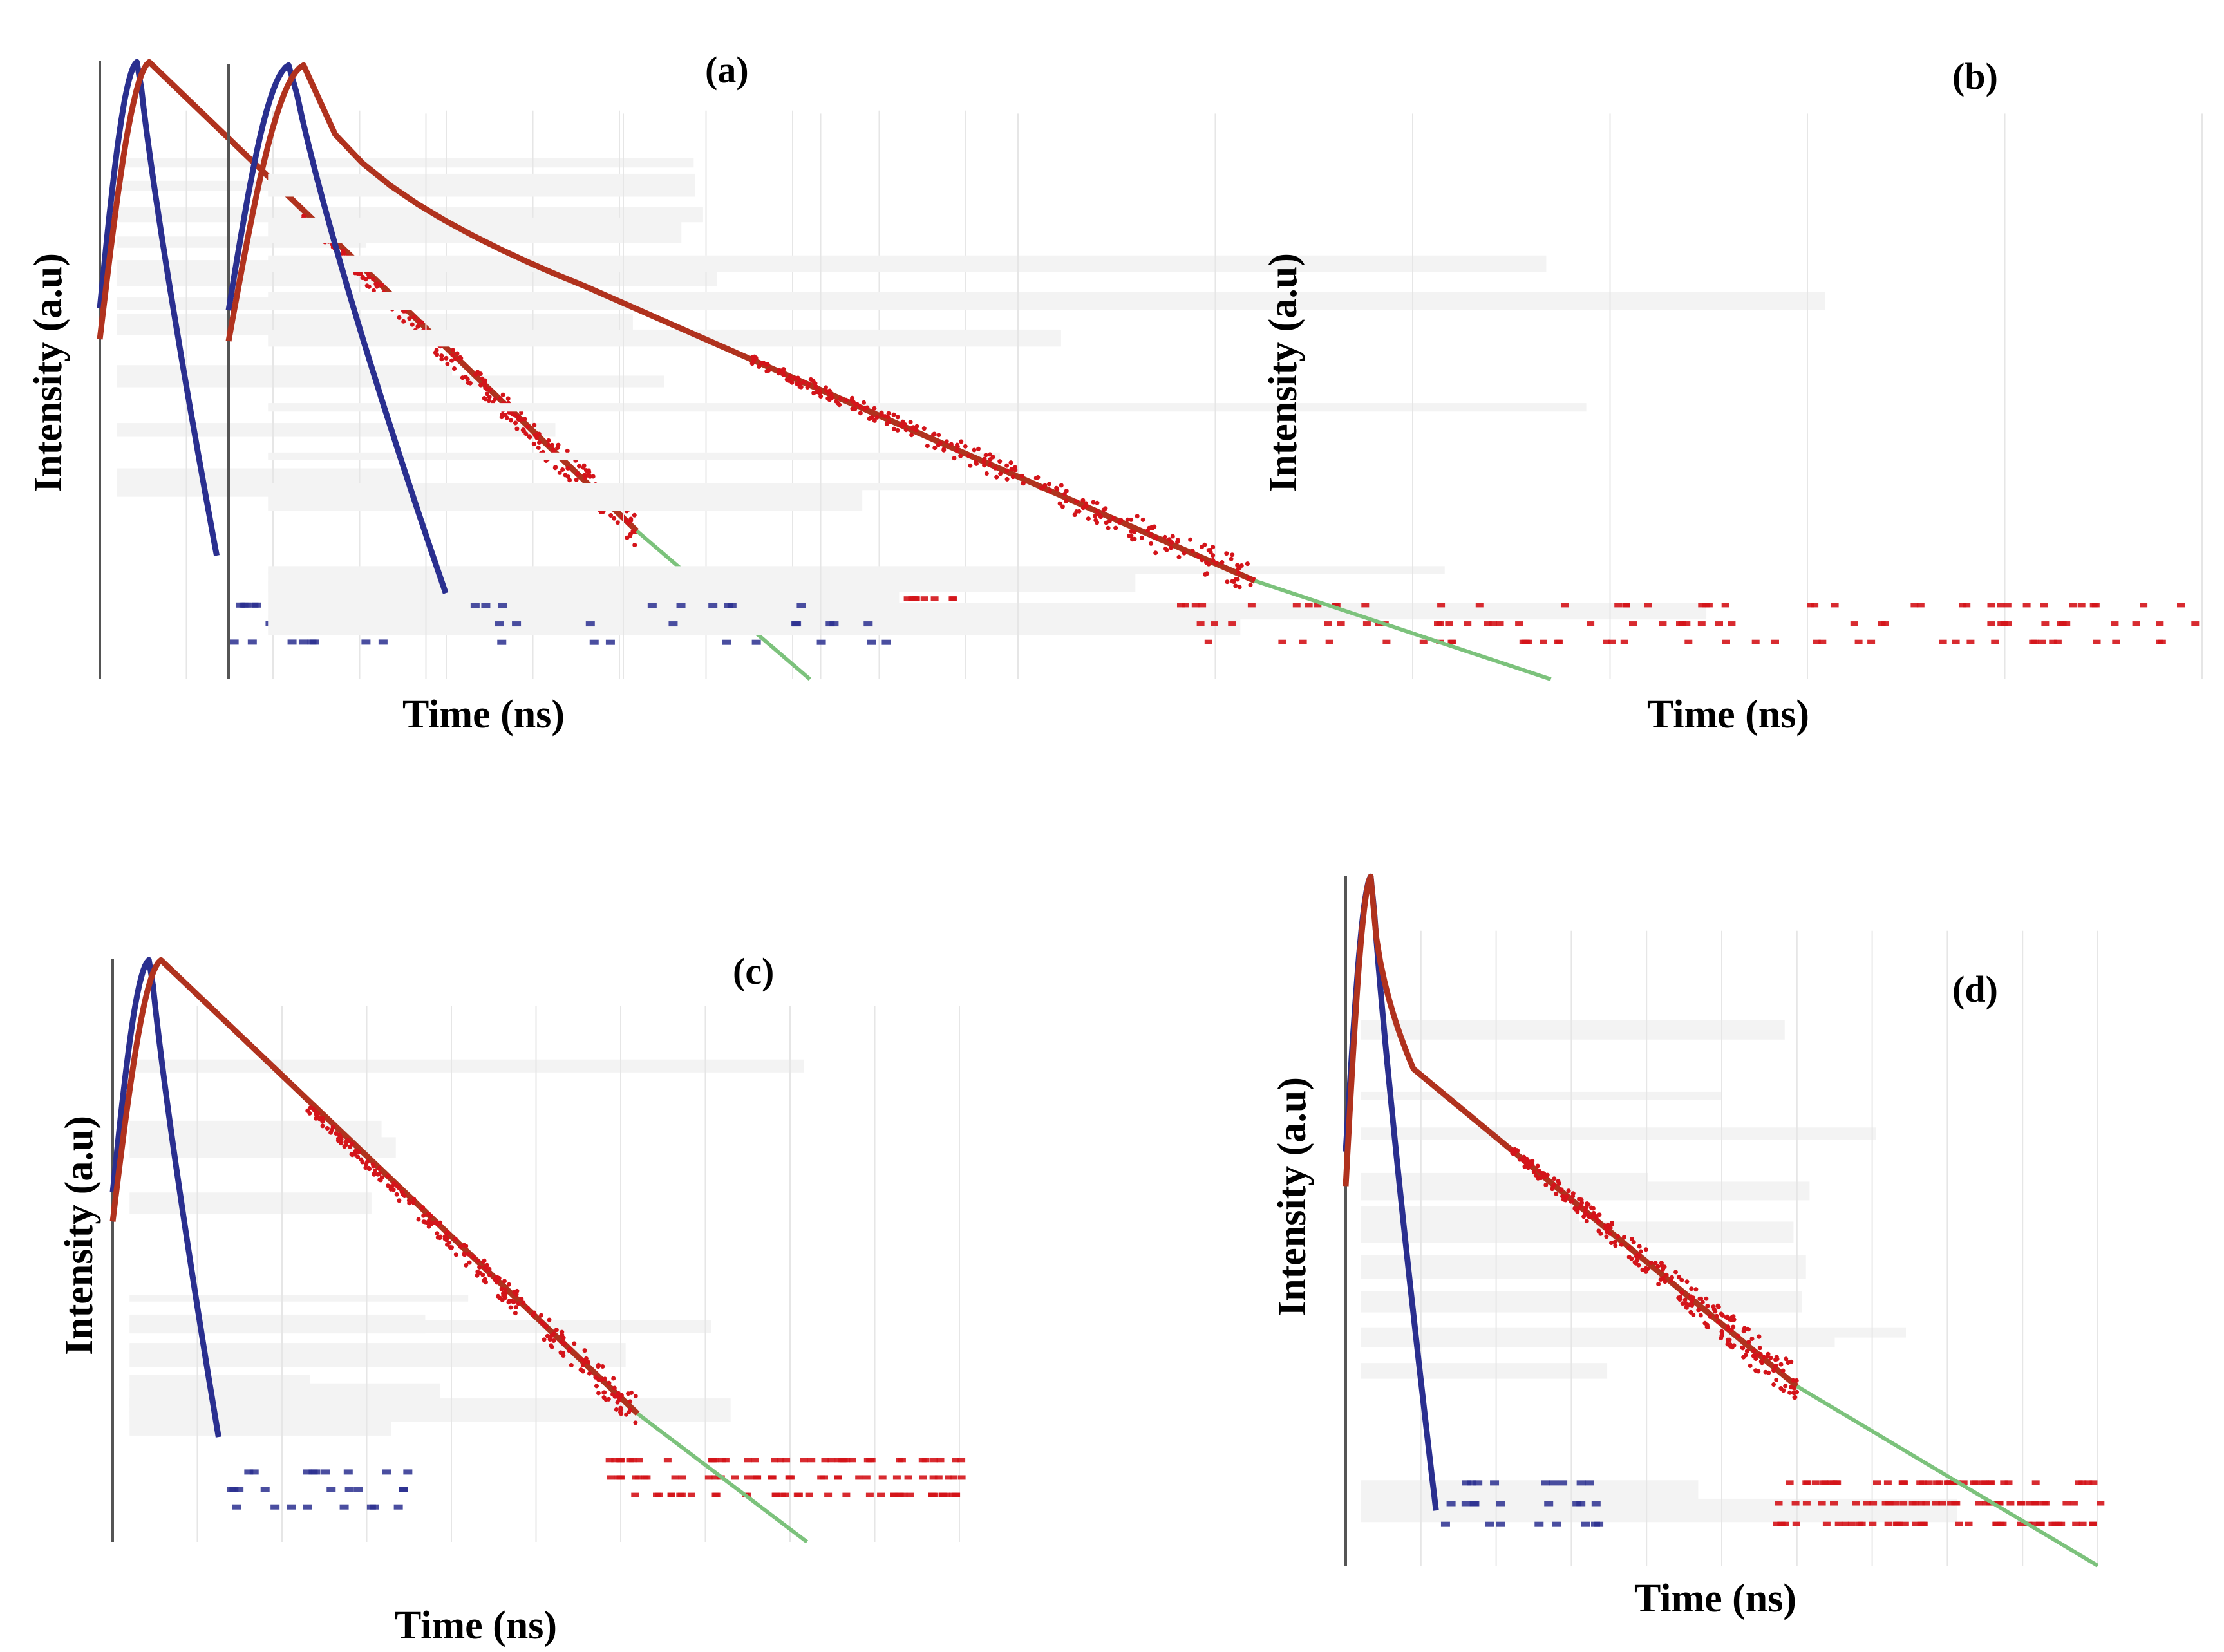  I want to click on background-band, so click(377, 1355).